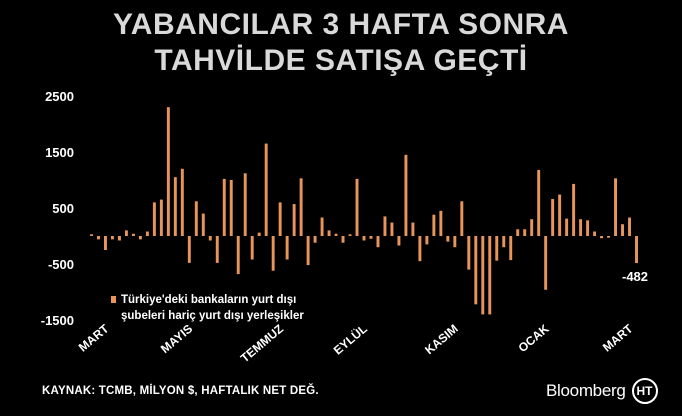  What do you see at coordinates (644, 391) in the screenshot?
I see `ht-badge-icon: HT` at bounding box center [644, 391].